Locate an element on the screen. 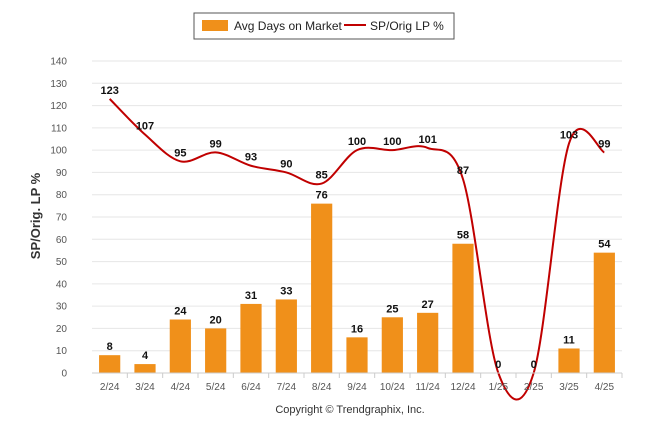 The height and width of the screenshot is (434, 646). bar-value-label: 24 is located at coordinates (180, 312).